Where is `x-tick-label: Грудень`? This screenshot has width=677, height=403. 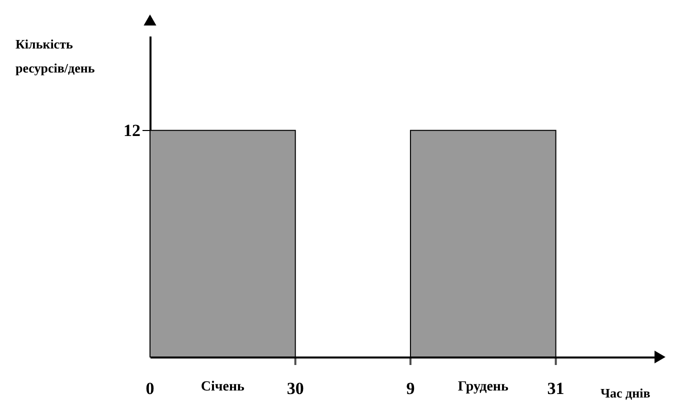 x-tick-label: Грудень is located at coordinates (483, 387).